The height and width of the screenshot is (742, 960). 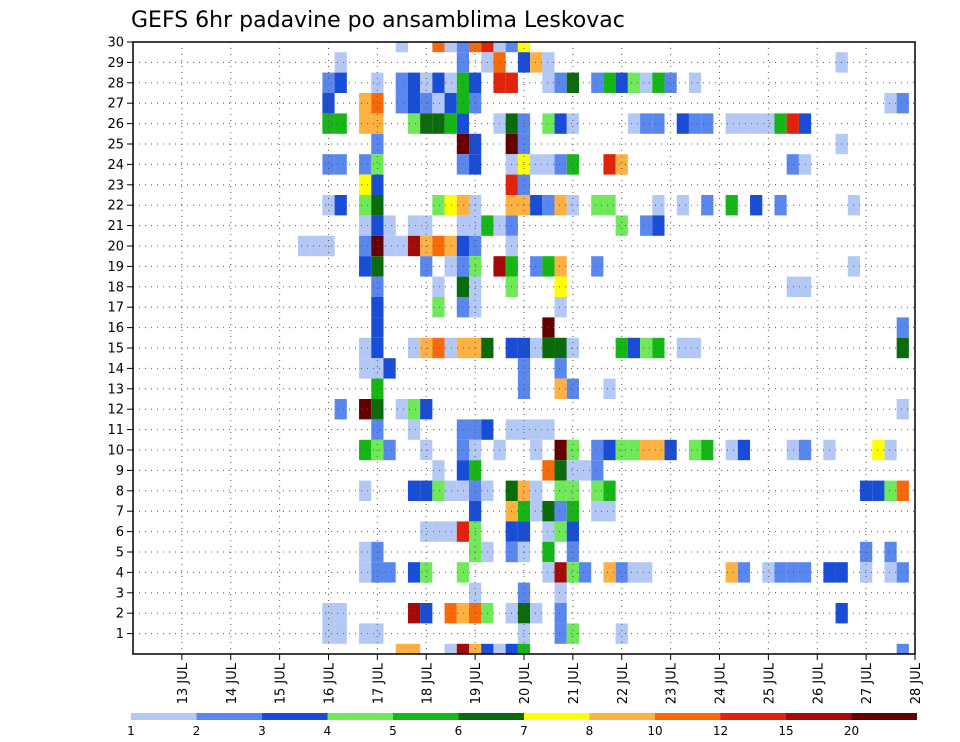 What do you see at coordinates (769, 683) in the screenshot?
I see `x-tick-label: 25 JUL` at bounding box center [769, 683].